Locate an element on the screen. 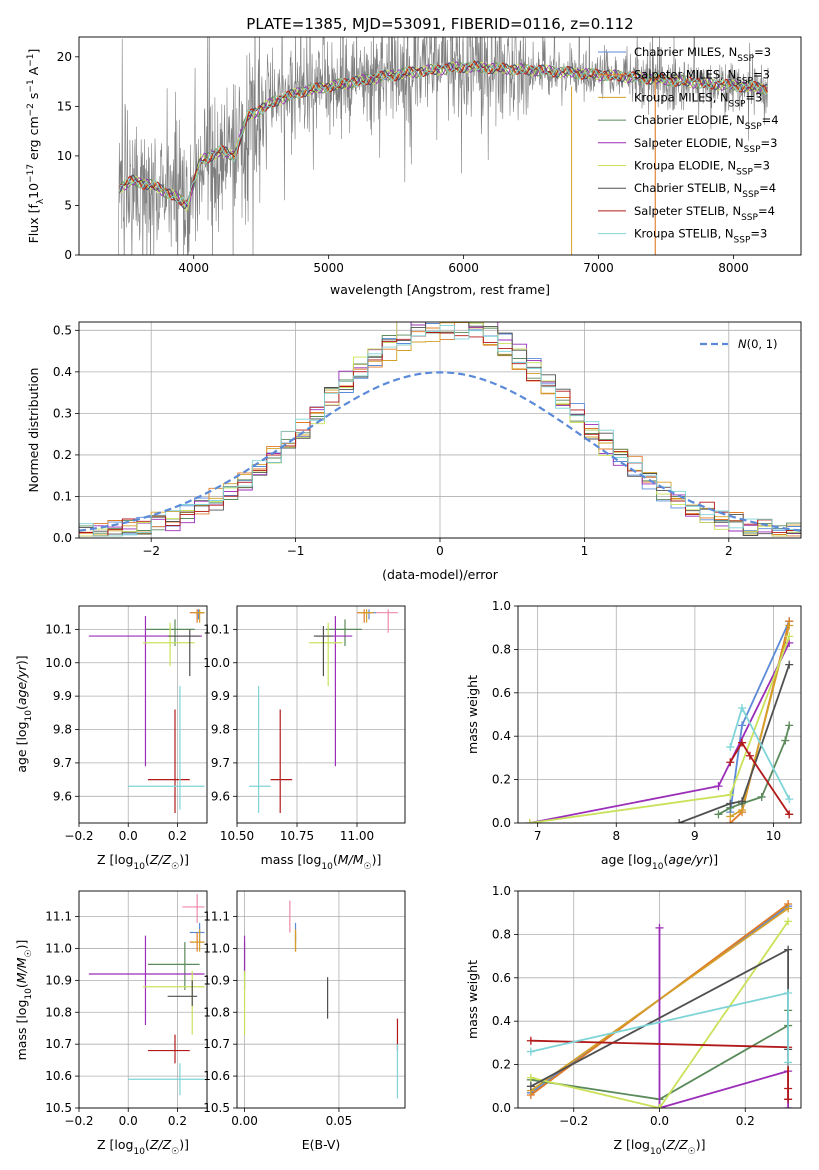  y-tick-label: 0.5 is located at coordinates (62, 330).